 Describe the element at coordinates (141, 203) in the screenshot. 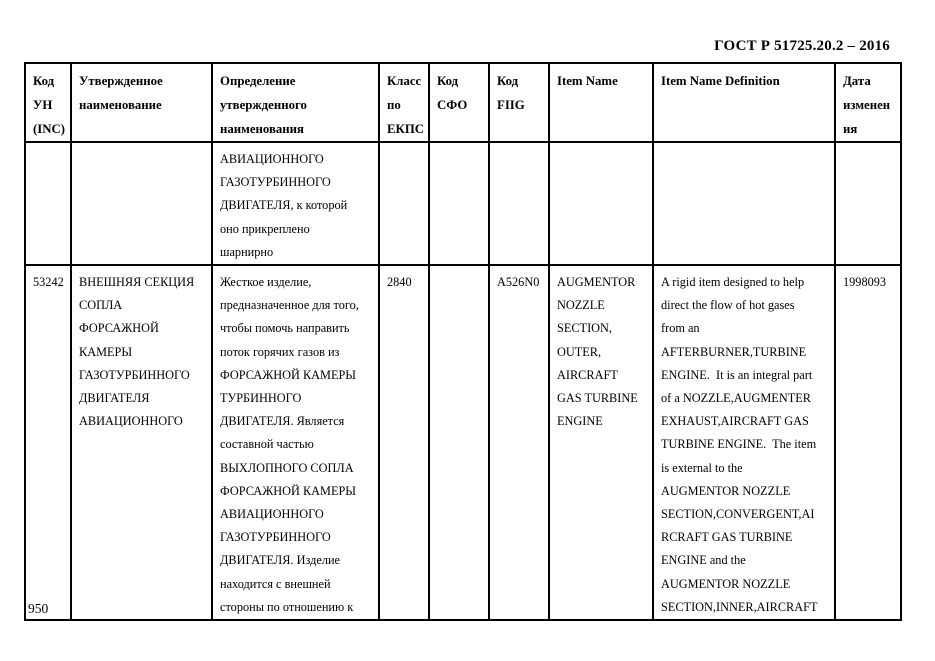

I see `table-cell-utverzhdennoe-naimenovanie` at that location.